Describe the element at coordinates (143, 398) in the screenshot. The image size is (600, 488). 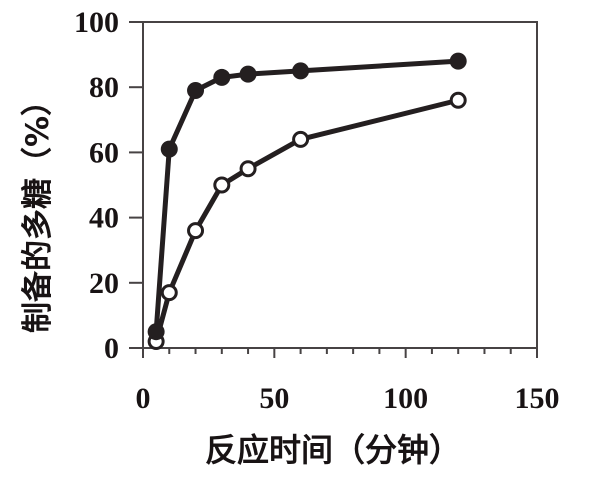
I see `x-tick-label: 0` at that location.